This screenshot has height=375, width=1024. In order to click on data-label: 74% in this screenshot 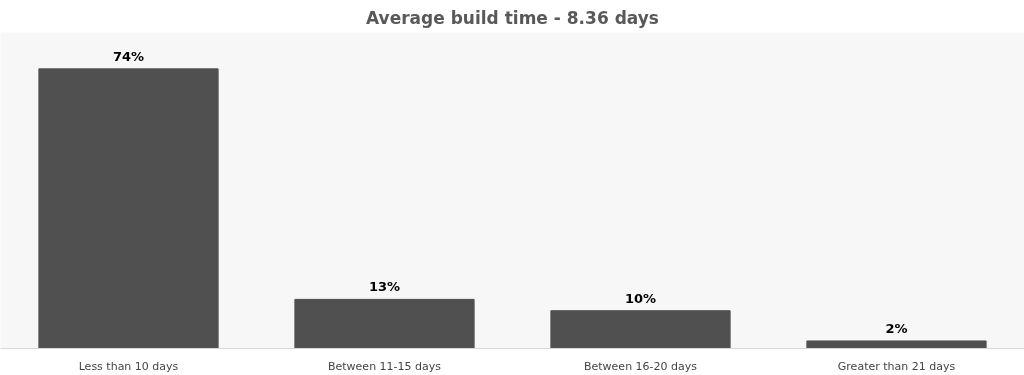, I will do `click(128, 56)`.